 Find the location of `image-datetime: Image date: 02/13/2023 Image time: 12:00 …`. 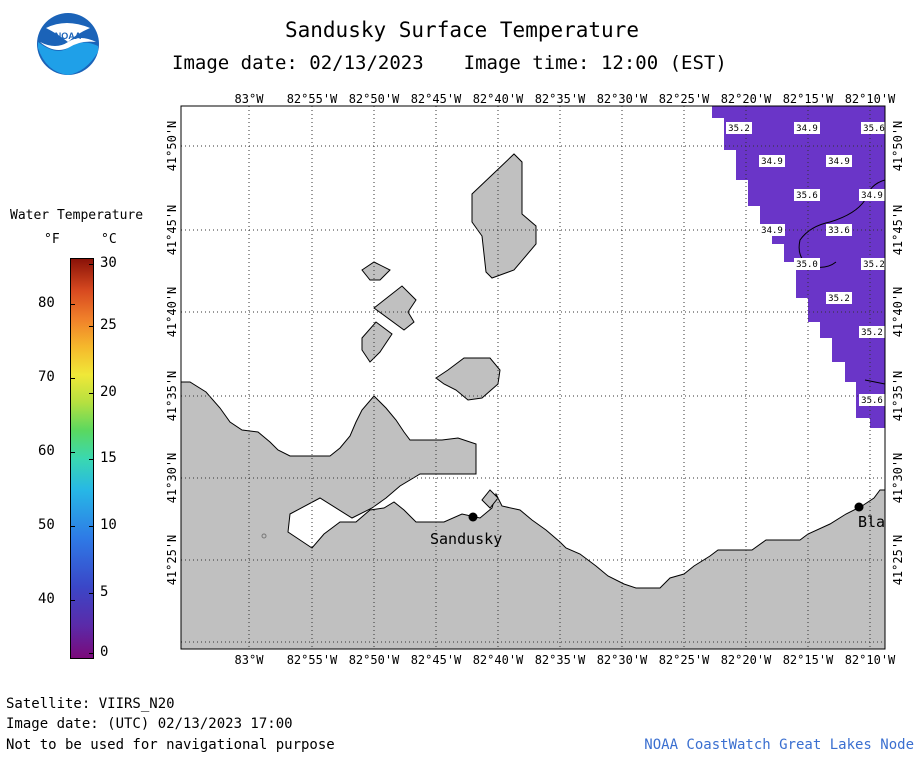

image-datetime: Image date: 02/13/2023 Image time: 12:00 … is located at coordinates (449, 63).